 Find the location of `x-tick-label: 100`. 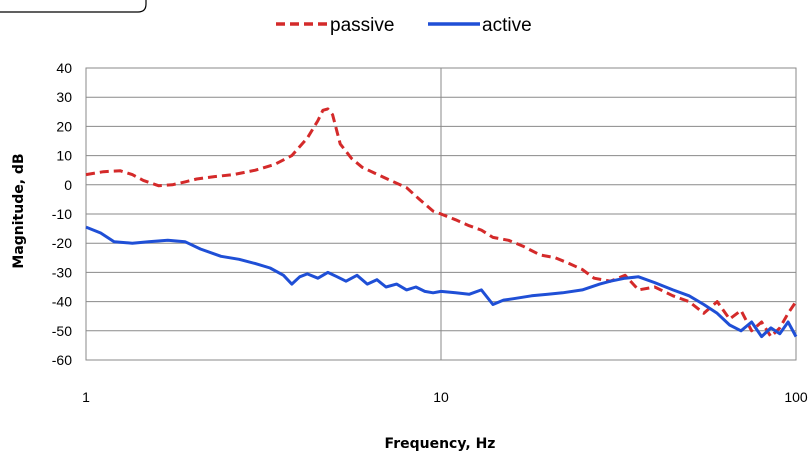

x-tick-label: 100 is located at coordinates (796, 397).